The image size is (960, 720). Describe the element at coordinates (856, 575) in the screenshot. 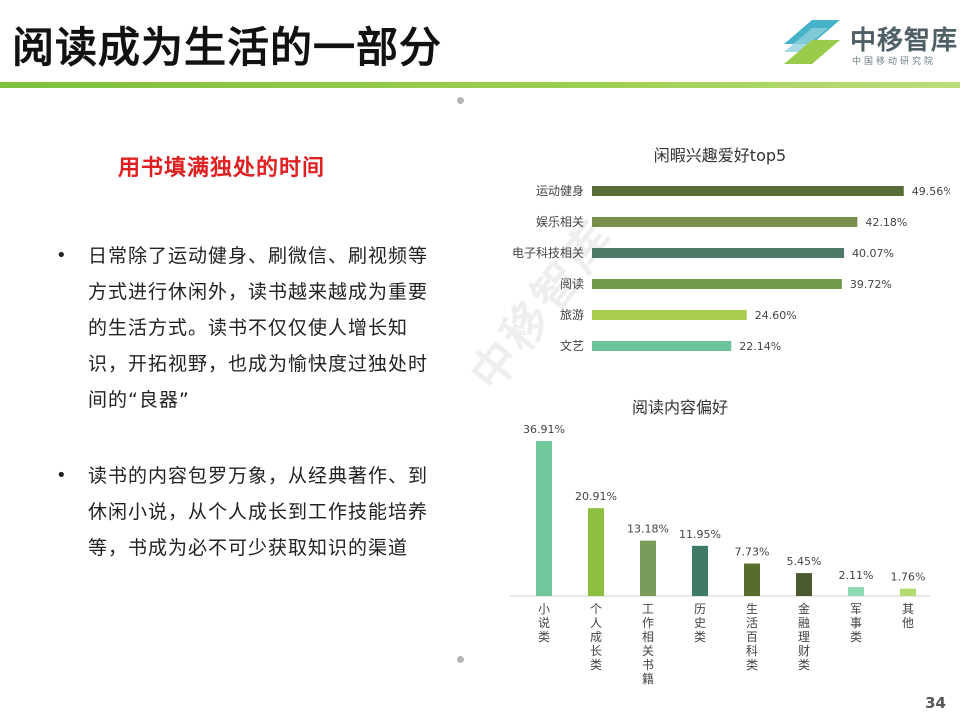

I see `data-label: 2.11%` at that location.